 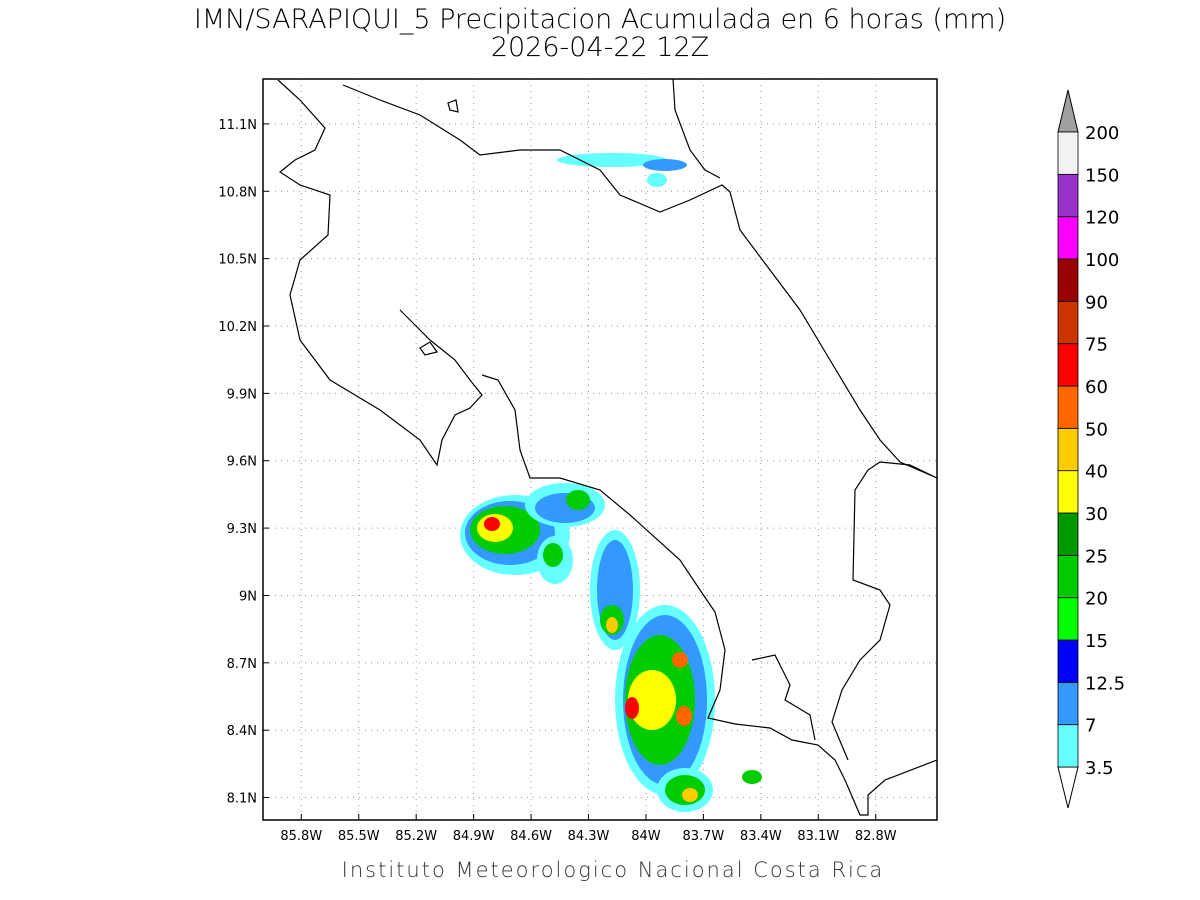 I want to click on colorbar-label: 30, so click(x=1096, y=514).